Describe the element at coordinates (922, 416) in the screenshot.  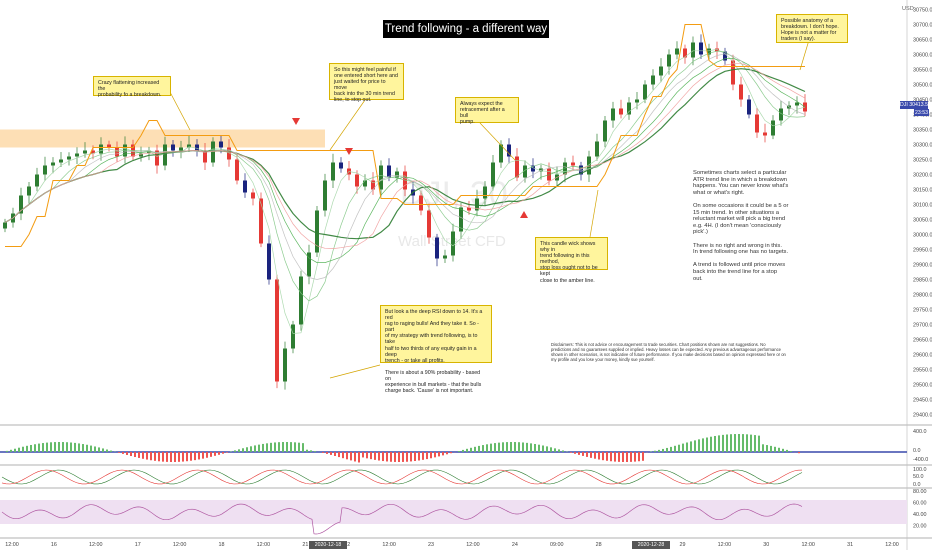
I see `price-tick-label: 29400.0` at that location.